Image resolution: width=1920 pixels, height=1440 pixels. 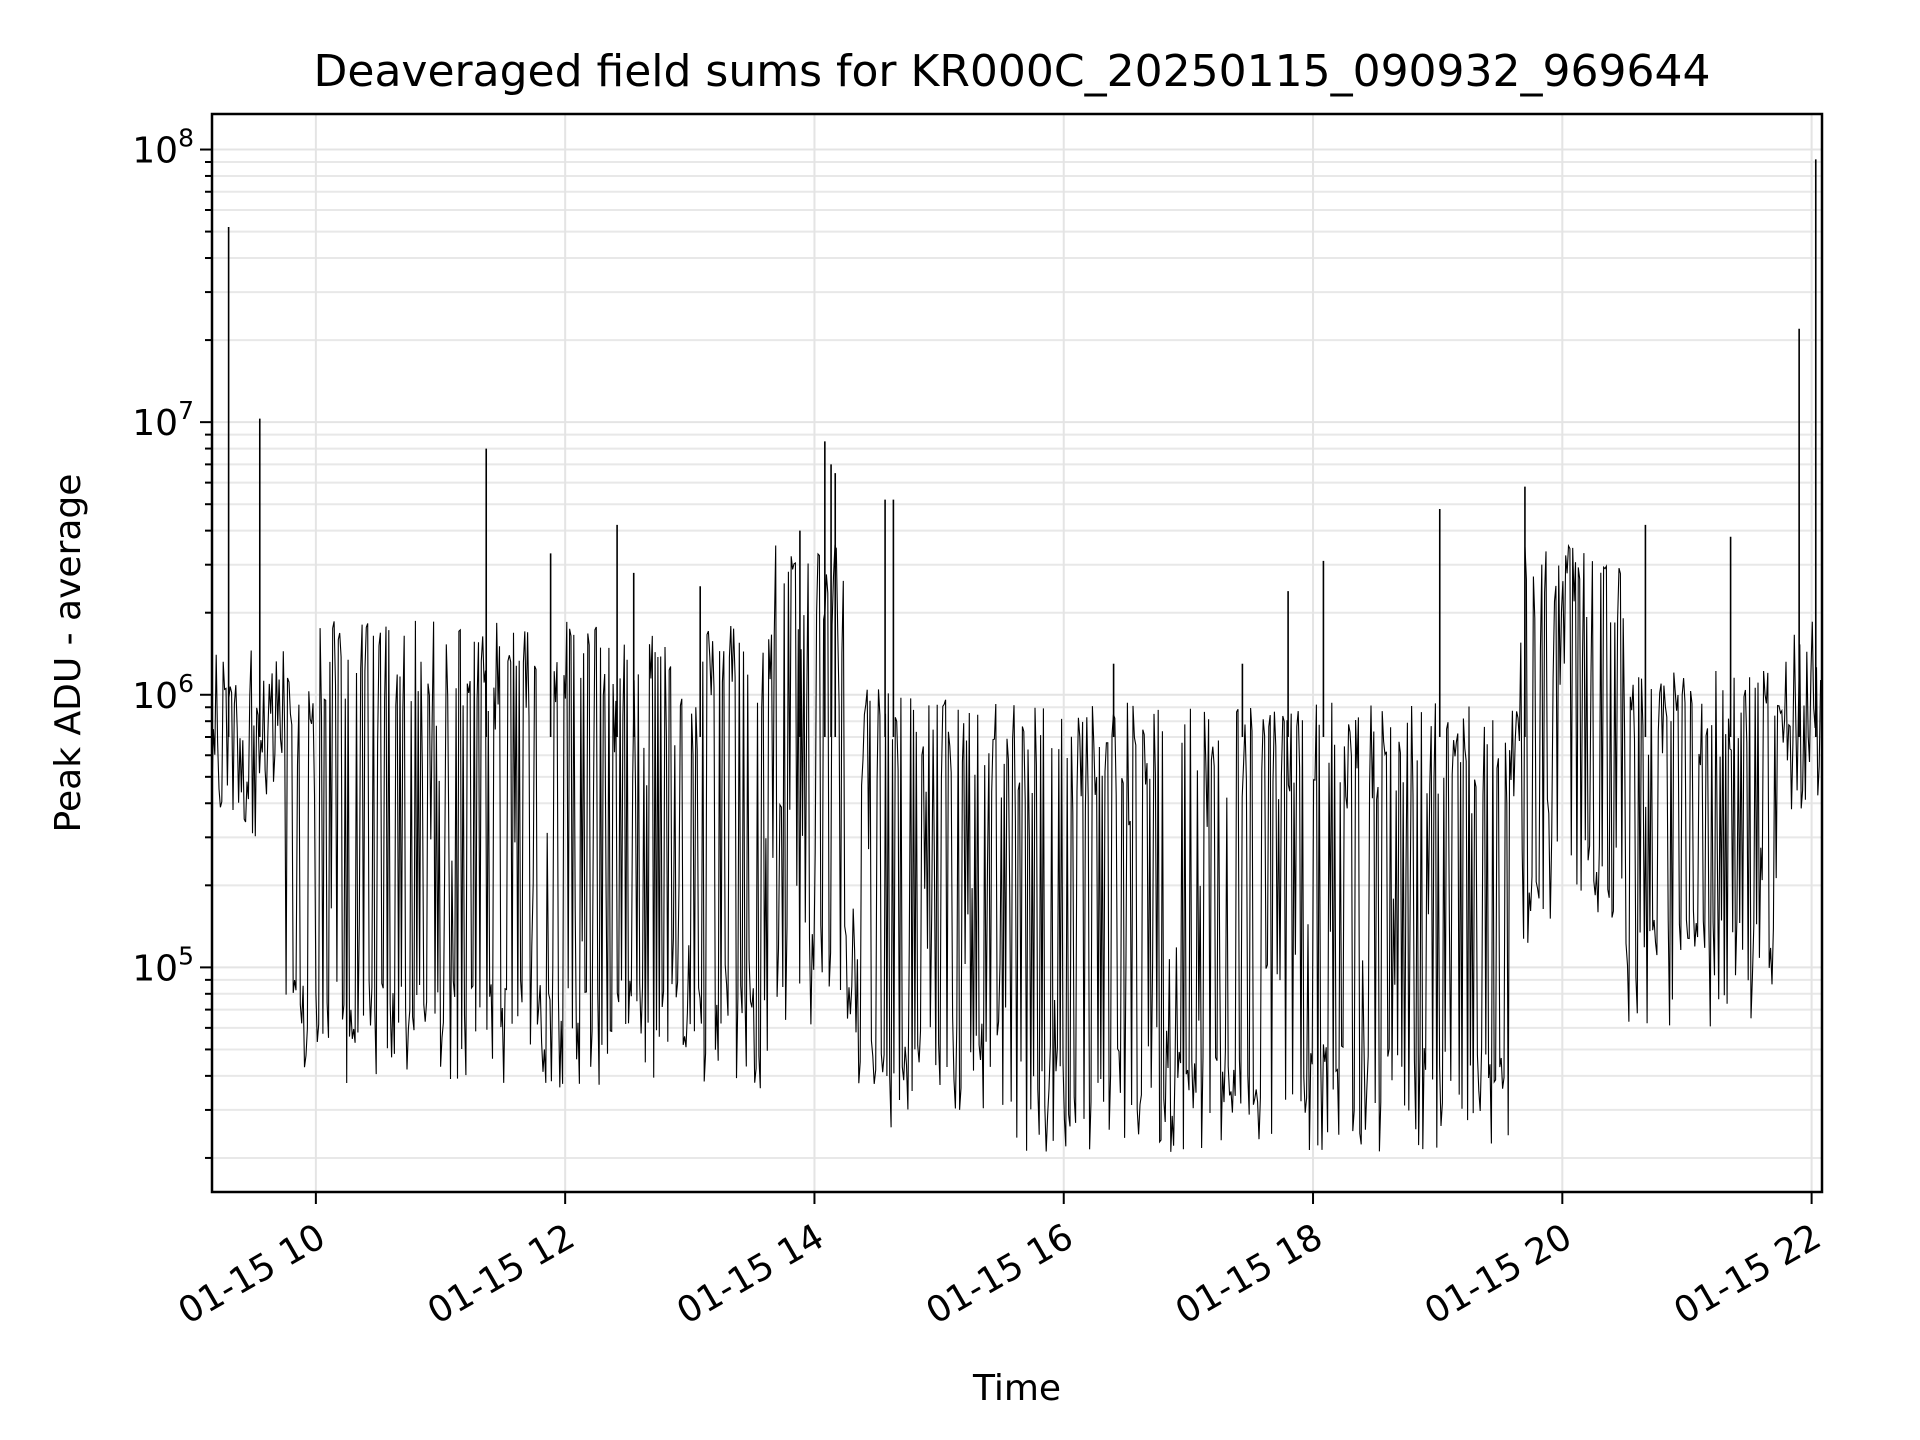 I want to click on y-tick-label: 10⁵, so click(x=163, y=965).